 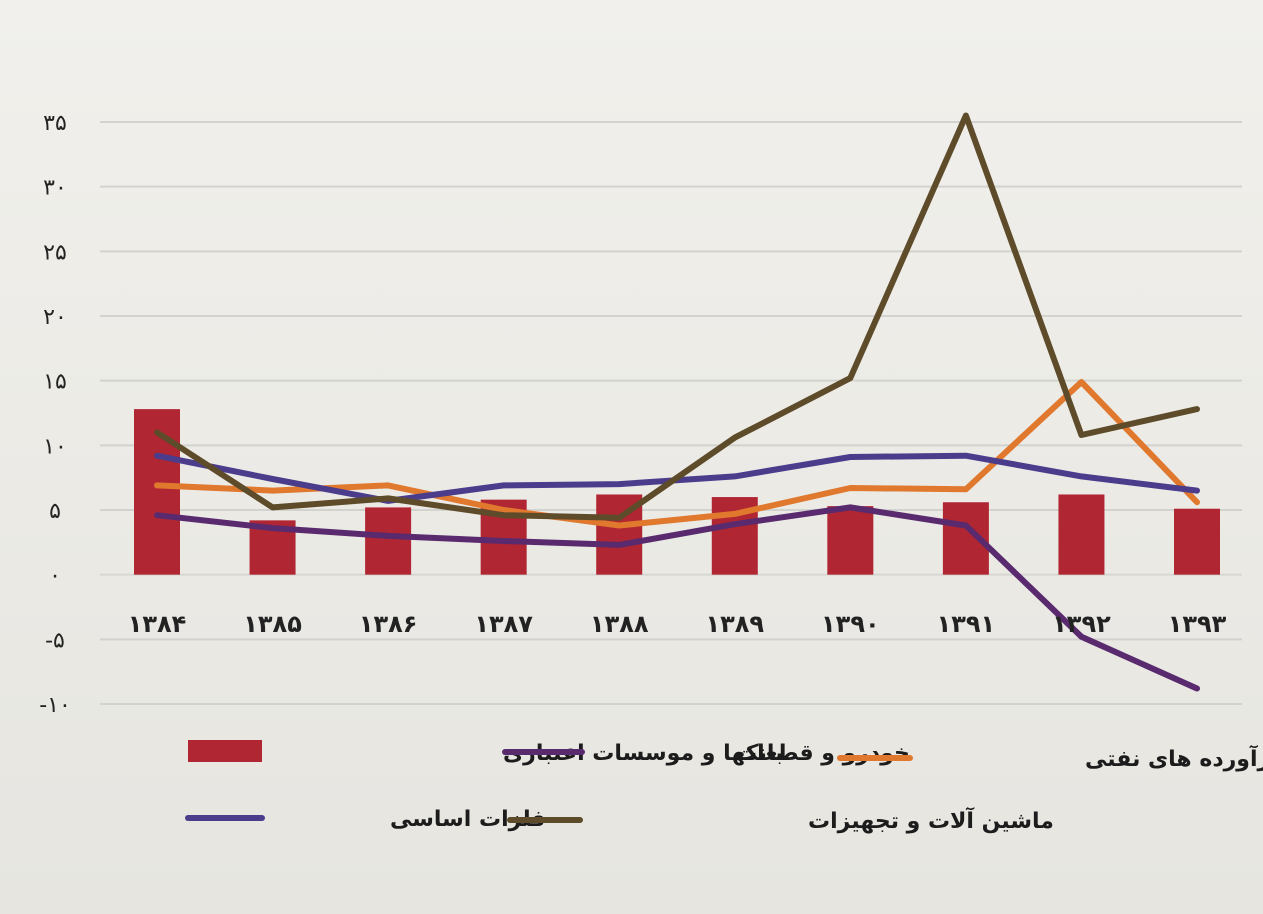 What do you see at coordinates (55, 640) in the screenshot?
I see `y-tick-label: -۵` at bounding box center [55, 640].